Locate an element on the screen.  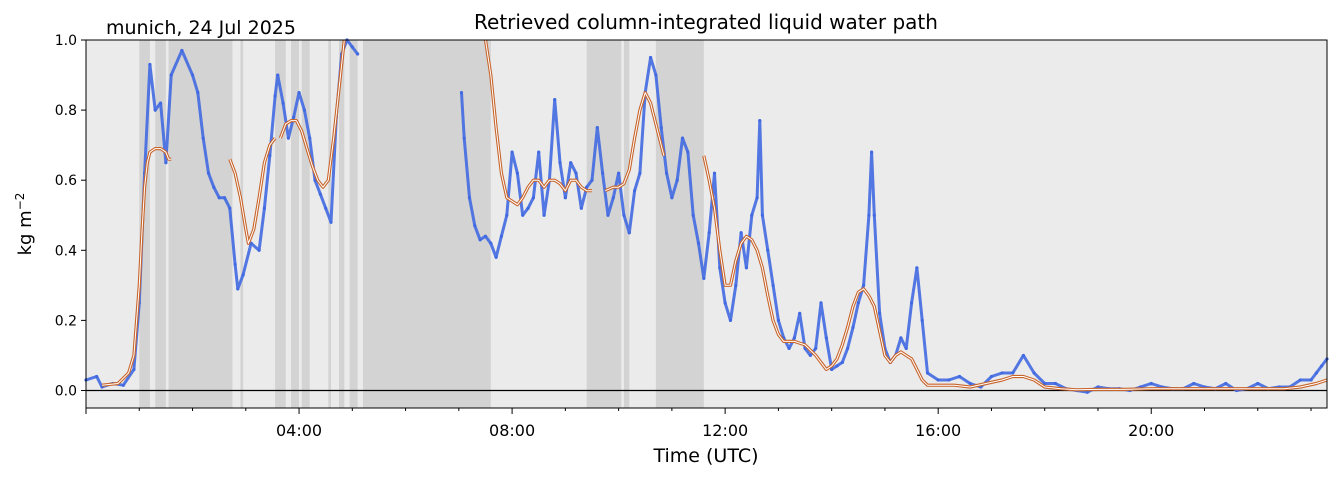
x-axis-ticks: 04:00 08:00 12:00 16:00 20:00 is located at coordinates (698, 424).